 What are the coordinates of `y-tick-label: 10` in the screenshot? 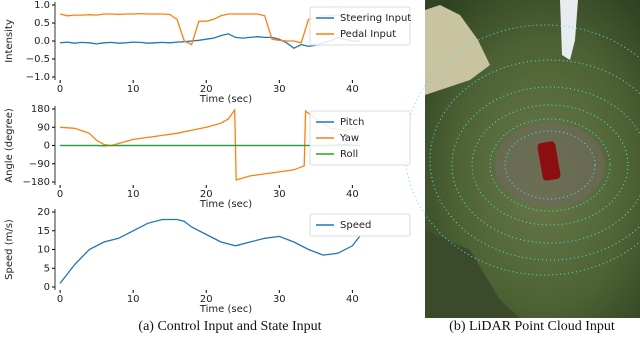 It's located at (43, 250).